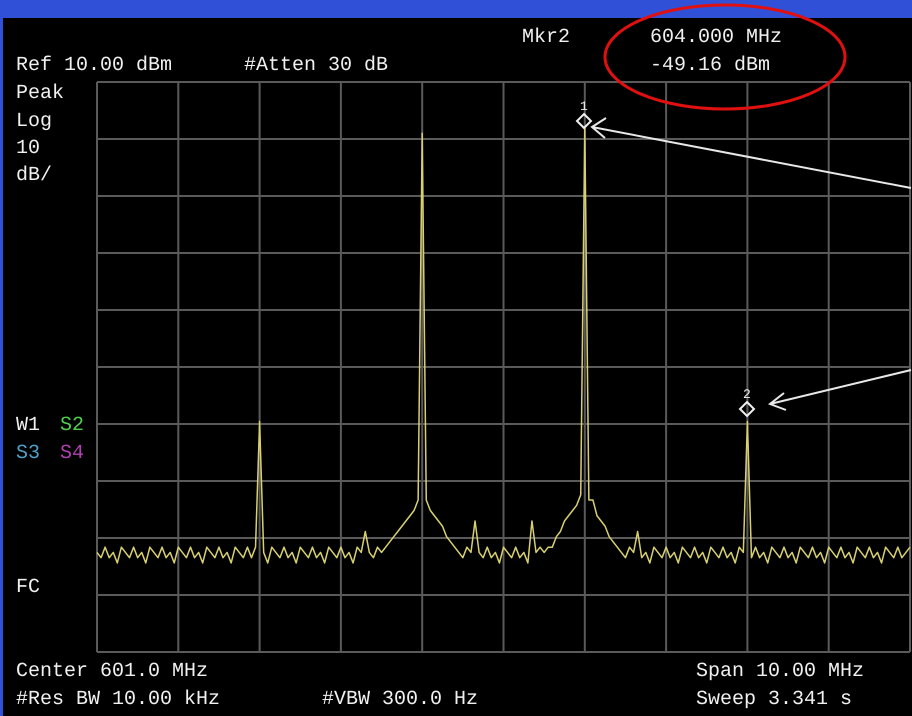  I want to click on text: S3, so click(28, 453).